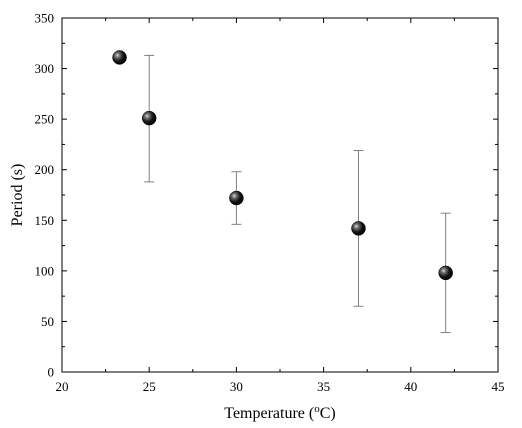  I want to click on y-tick-label: 300, so click(45, 68).